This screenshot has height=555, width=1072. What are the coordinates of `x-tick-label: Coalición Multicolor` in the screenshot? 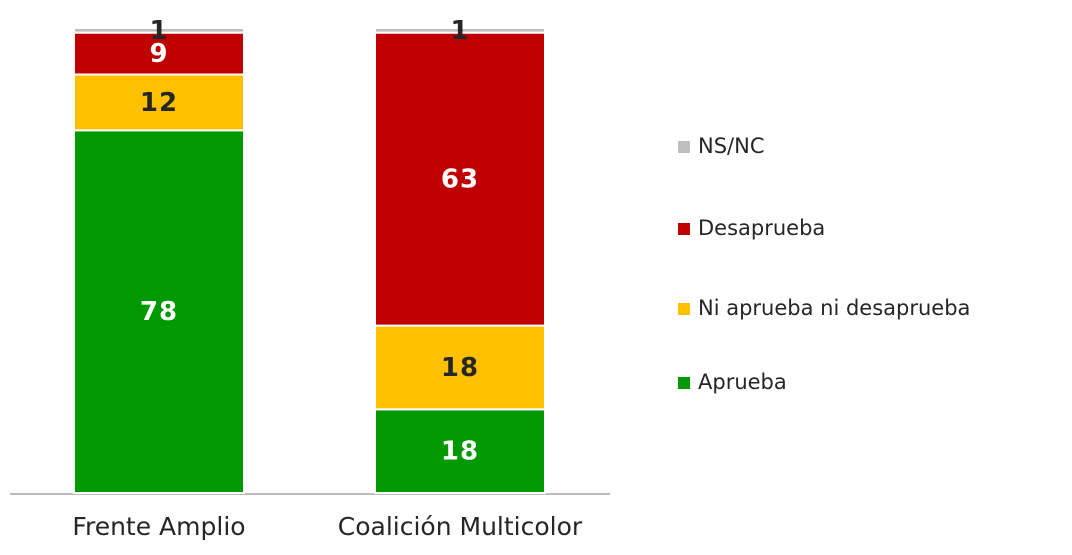 It's located at (460, 526).